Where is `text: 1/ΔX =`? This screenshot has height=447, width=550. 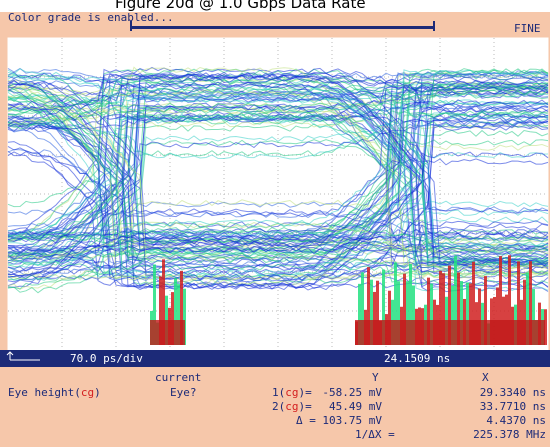
text: 1/ΔX = is located at coordinates (375, 434).